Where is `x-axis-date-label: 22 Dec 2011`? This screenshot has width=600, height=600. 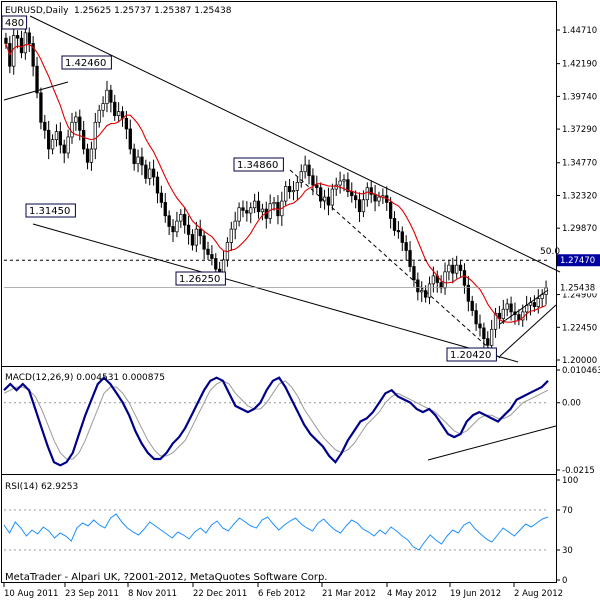 x-axis-date-label: 22 Dec 2011 is located at coordinates (220, 594).